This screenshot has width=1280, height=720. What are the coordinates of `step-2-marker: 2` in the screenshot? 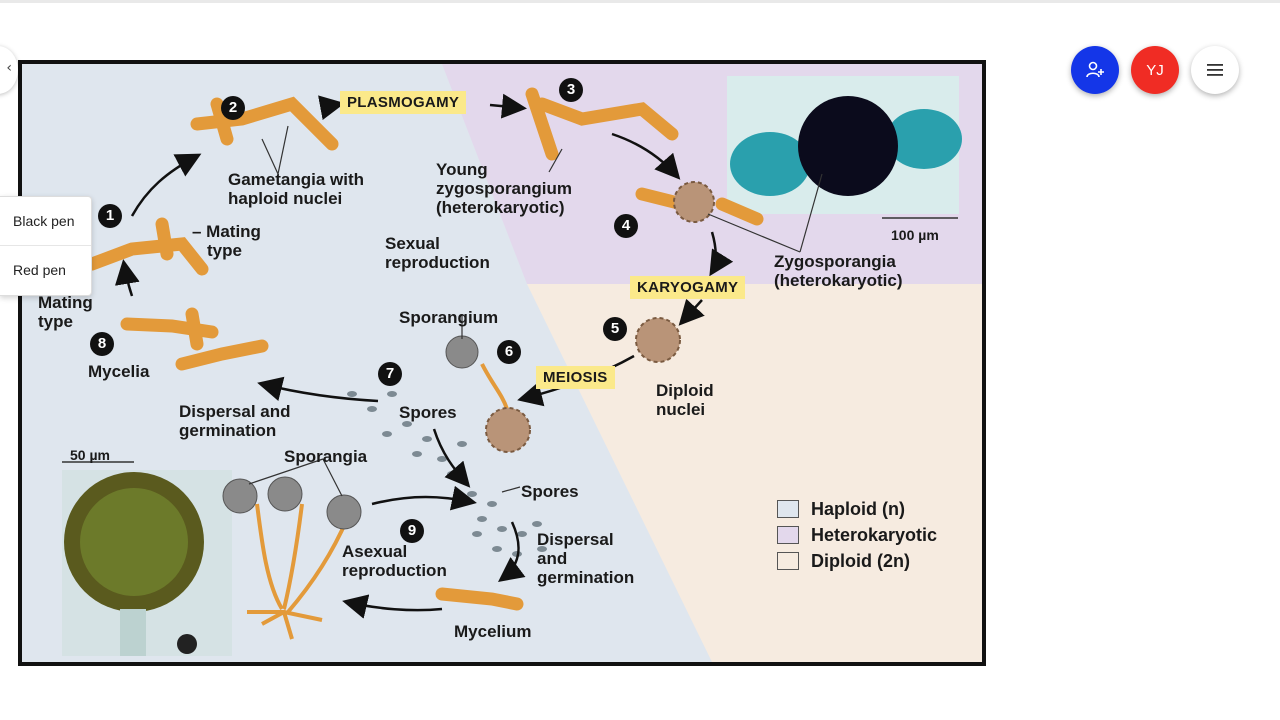 It's located at (233, 108).